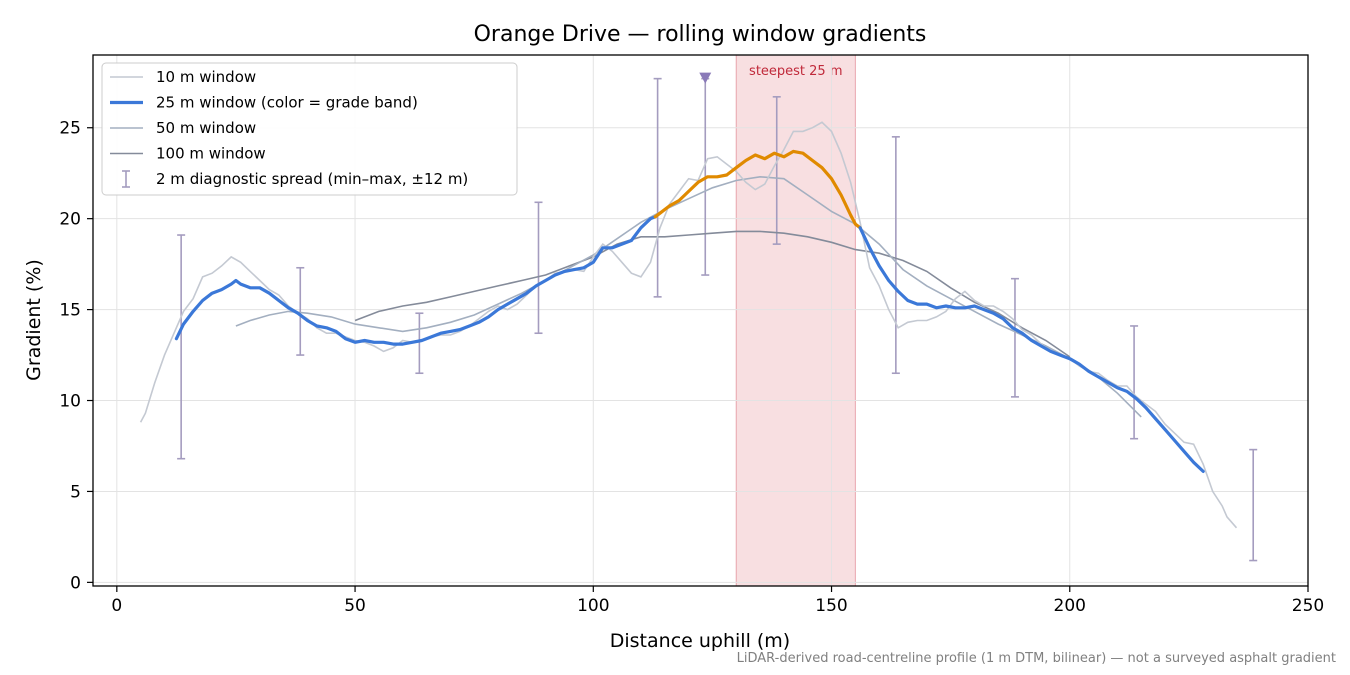  Describe the element at coordinates (75, 492) in the screenshot. I see `y-tick-label: 5` at that location.